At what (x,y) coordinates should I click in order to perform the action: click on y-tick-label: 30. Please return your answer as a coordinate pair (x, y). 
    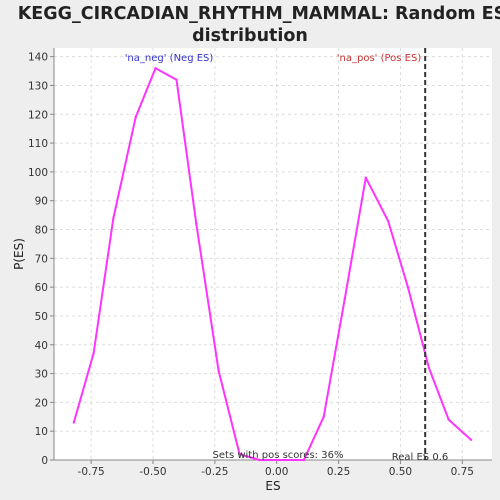
    Looking at the image, I should click on (41, 375).